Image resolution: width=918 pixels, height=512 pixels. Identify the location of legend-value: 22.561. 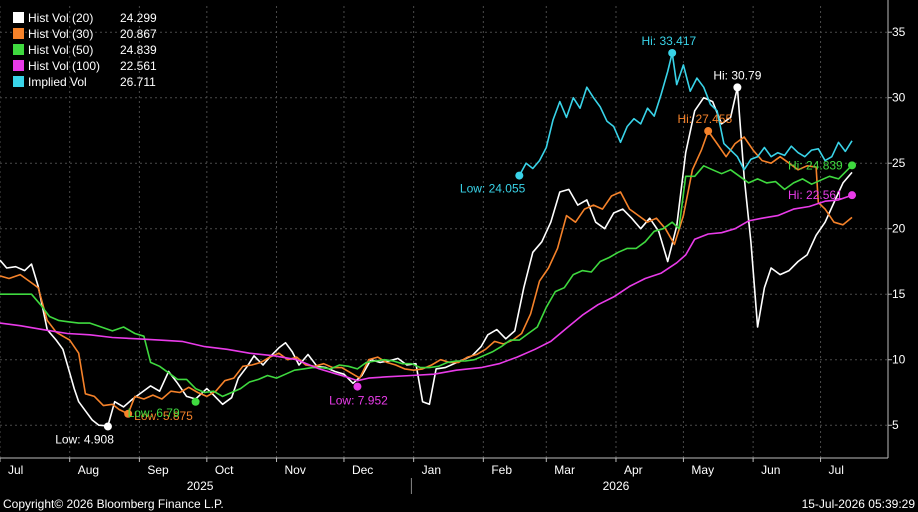
(138, 66).